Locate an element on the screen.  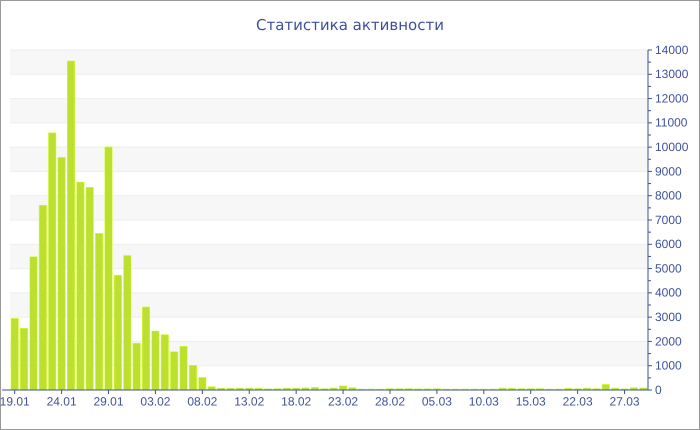
x-tick-label: 08.02 is located at coordinates (202, 401).